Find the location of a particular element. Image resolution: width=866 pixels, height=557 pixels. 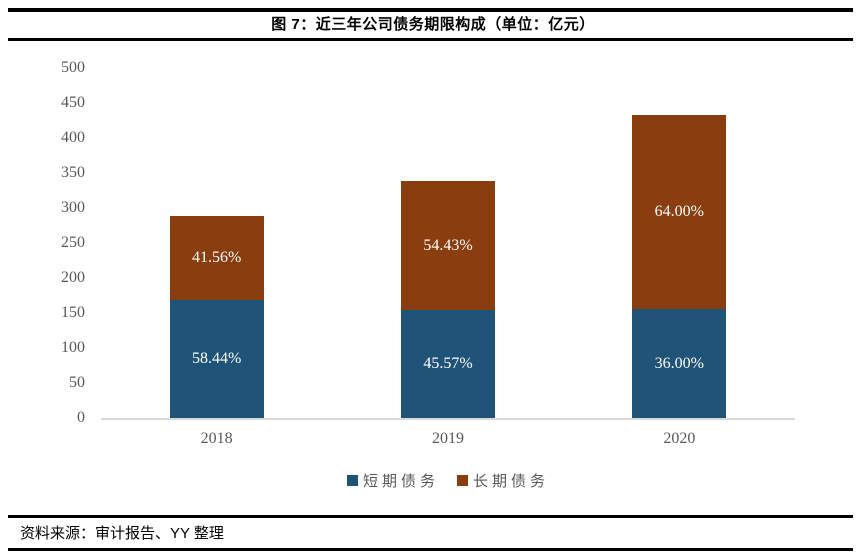

legend-item-短期债务: 短期债务 is located at coordinates (392, 480).